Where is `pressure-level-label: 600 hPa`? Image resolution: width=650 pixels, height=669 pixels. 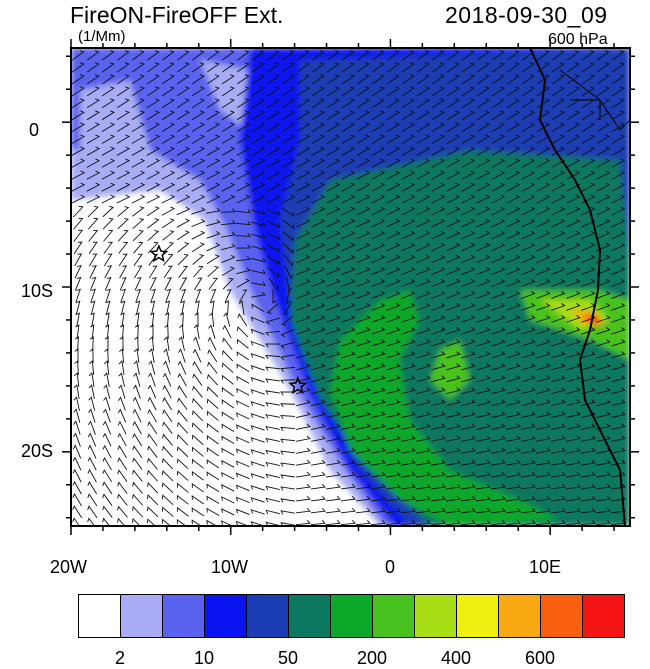
pressure-level-label: 600 hPa is located at coordinates (578, 39).